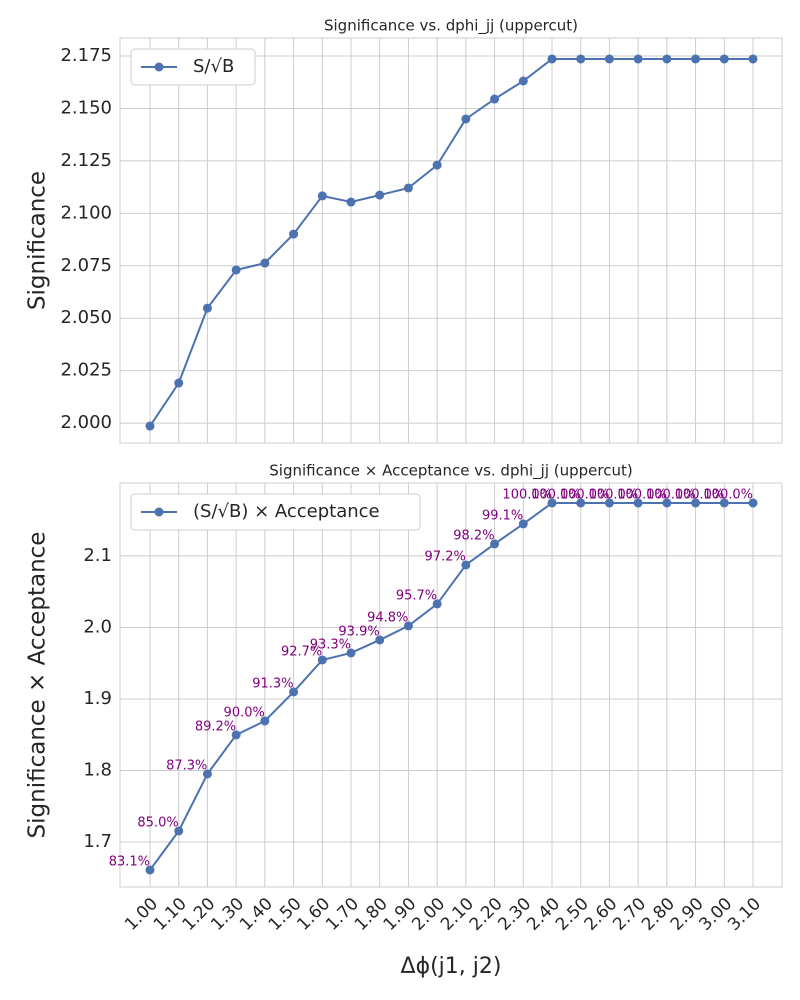 Image resolution: width=800 pixels, height=1000 pixels. Describe the element at coordinates (97, 769) in the screenshot. I see `y-tick-label: 1.8` at that location.